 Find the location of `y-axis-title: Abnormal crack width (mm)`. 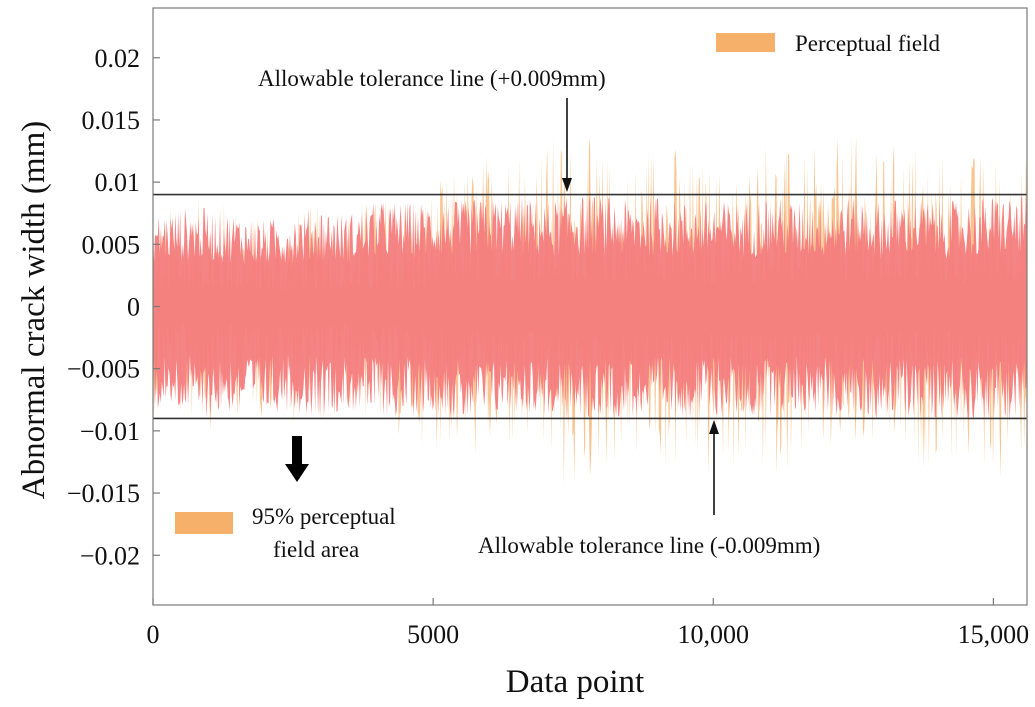

y-axis-title: Abnormal crack width (mm) is located at coordinates (34, 310).